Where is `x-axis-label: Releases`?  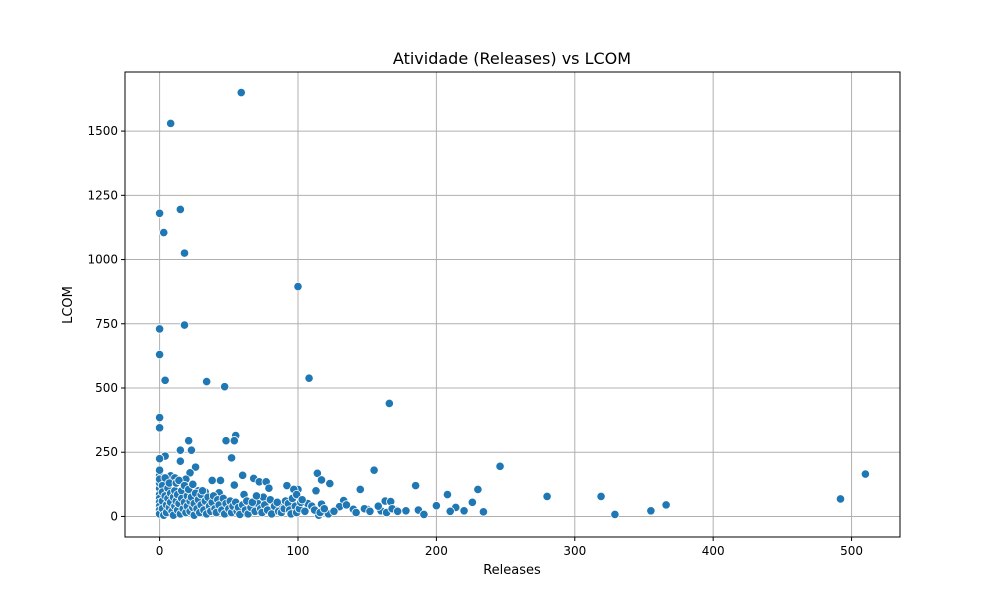
x-axis-label: Releases is located at coordinates (512, 570).